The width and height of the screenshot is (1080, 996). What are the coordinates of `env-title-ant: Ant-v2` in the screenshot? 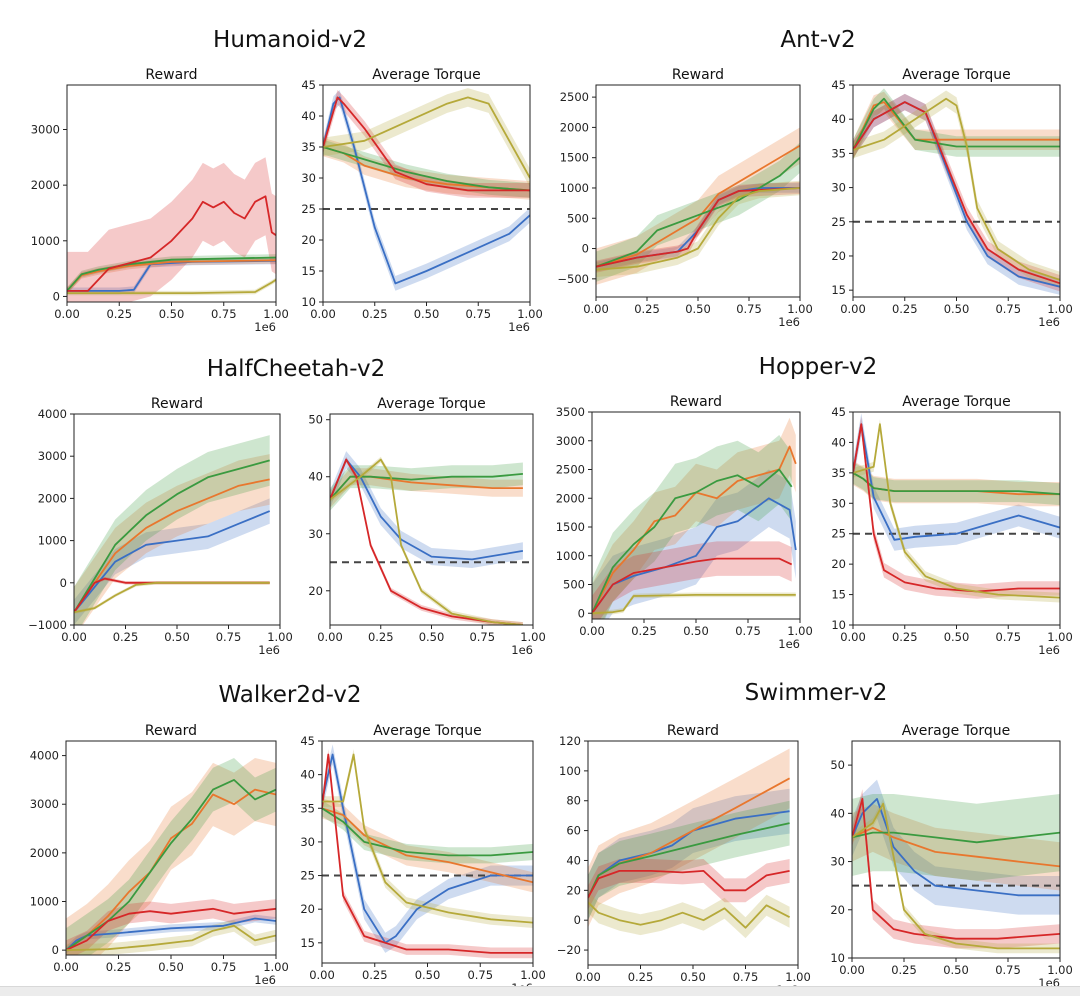 It's located at (817, 40).